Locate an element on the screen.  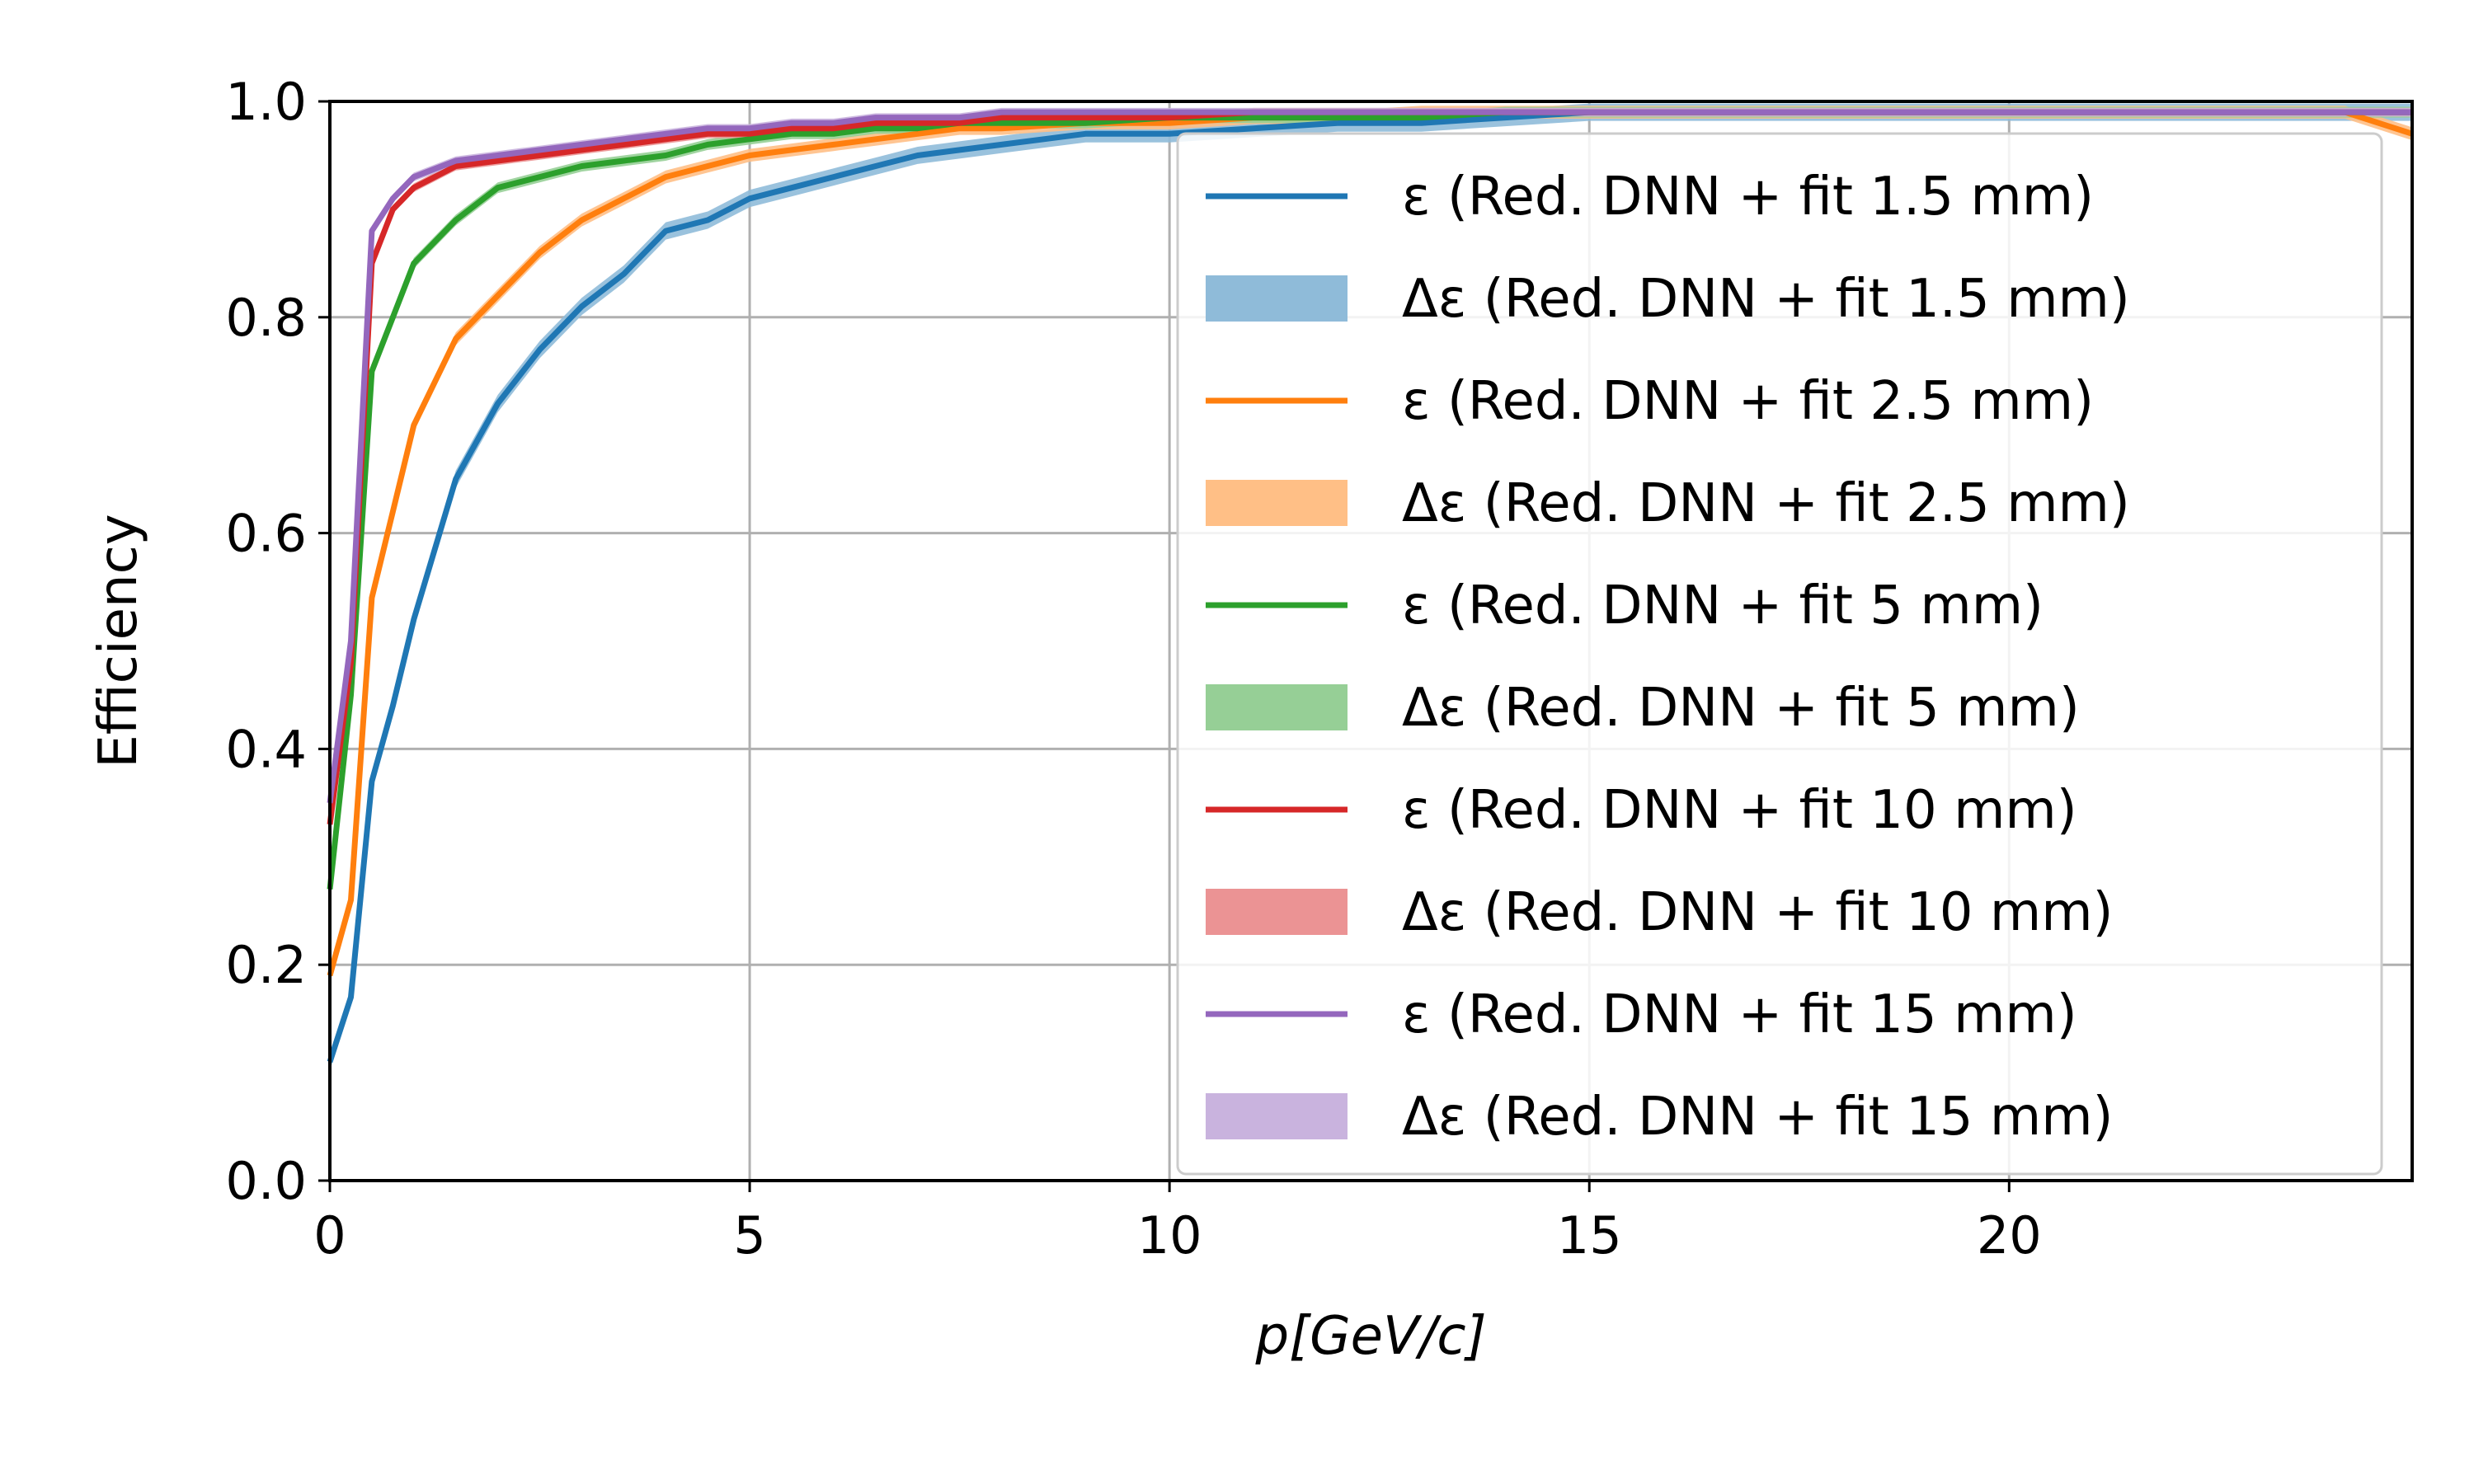
y-tick-label: 0.8 is located at coordinates (266, 318).